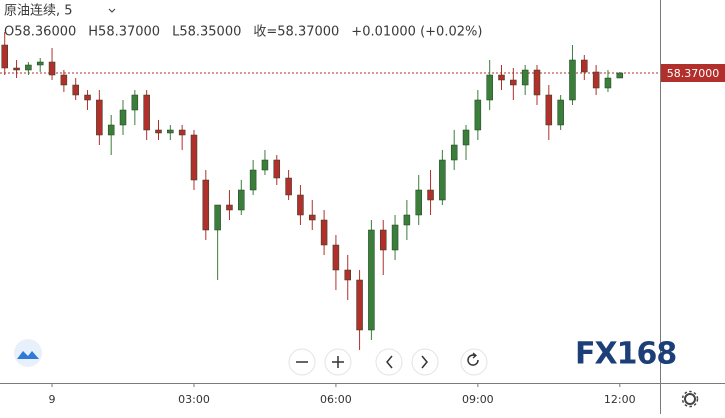  What do you see at coordinates (625, 354) in the screenshot?
I see `watermark: FX168` at bounding box center [625, 354].